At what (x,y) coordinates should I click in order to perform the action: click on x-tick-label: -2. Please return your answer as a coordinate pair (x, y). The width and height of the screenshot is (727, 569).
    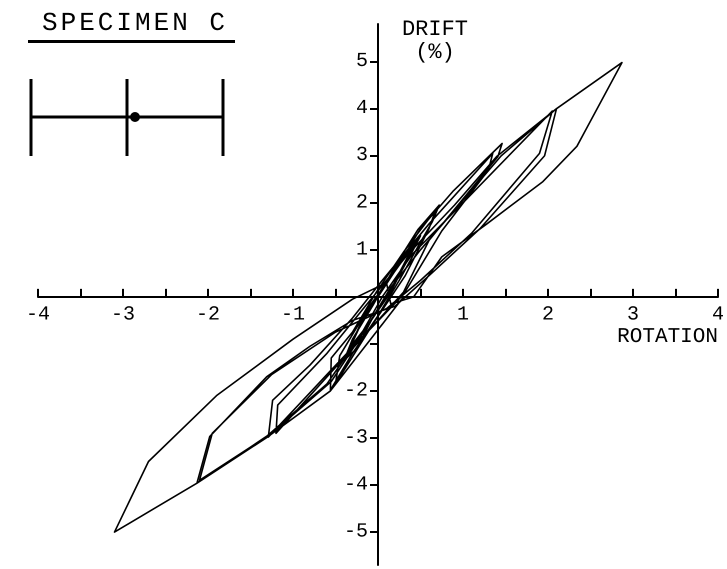
    Looking at the image, I should click on (208, 314).